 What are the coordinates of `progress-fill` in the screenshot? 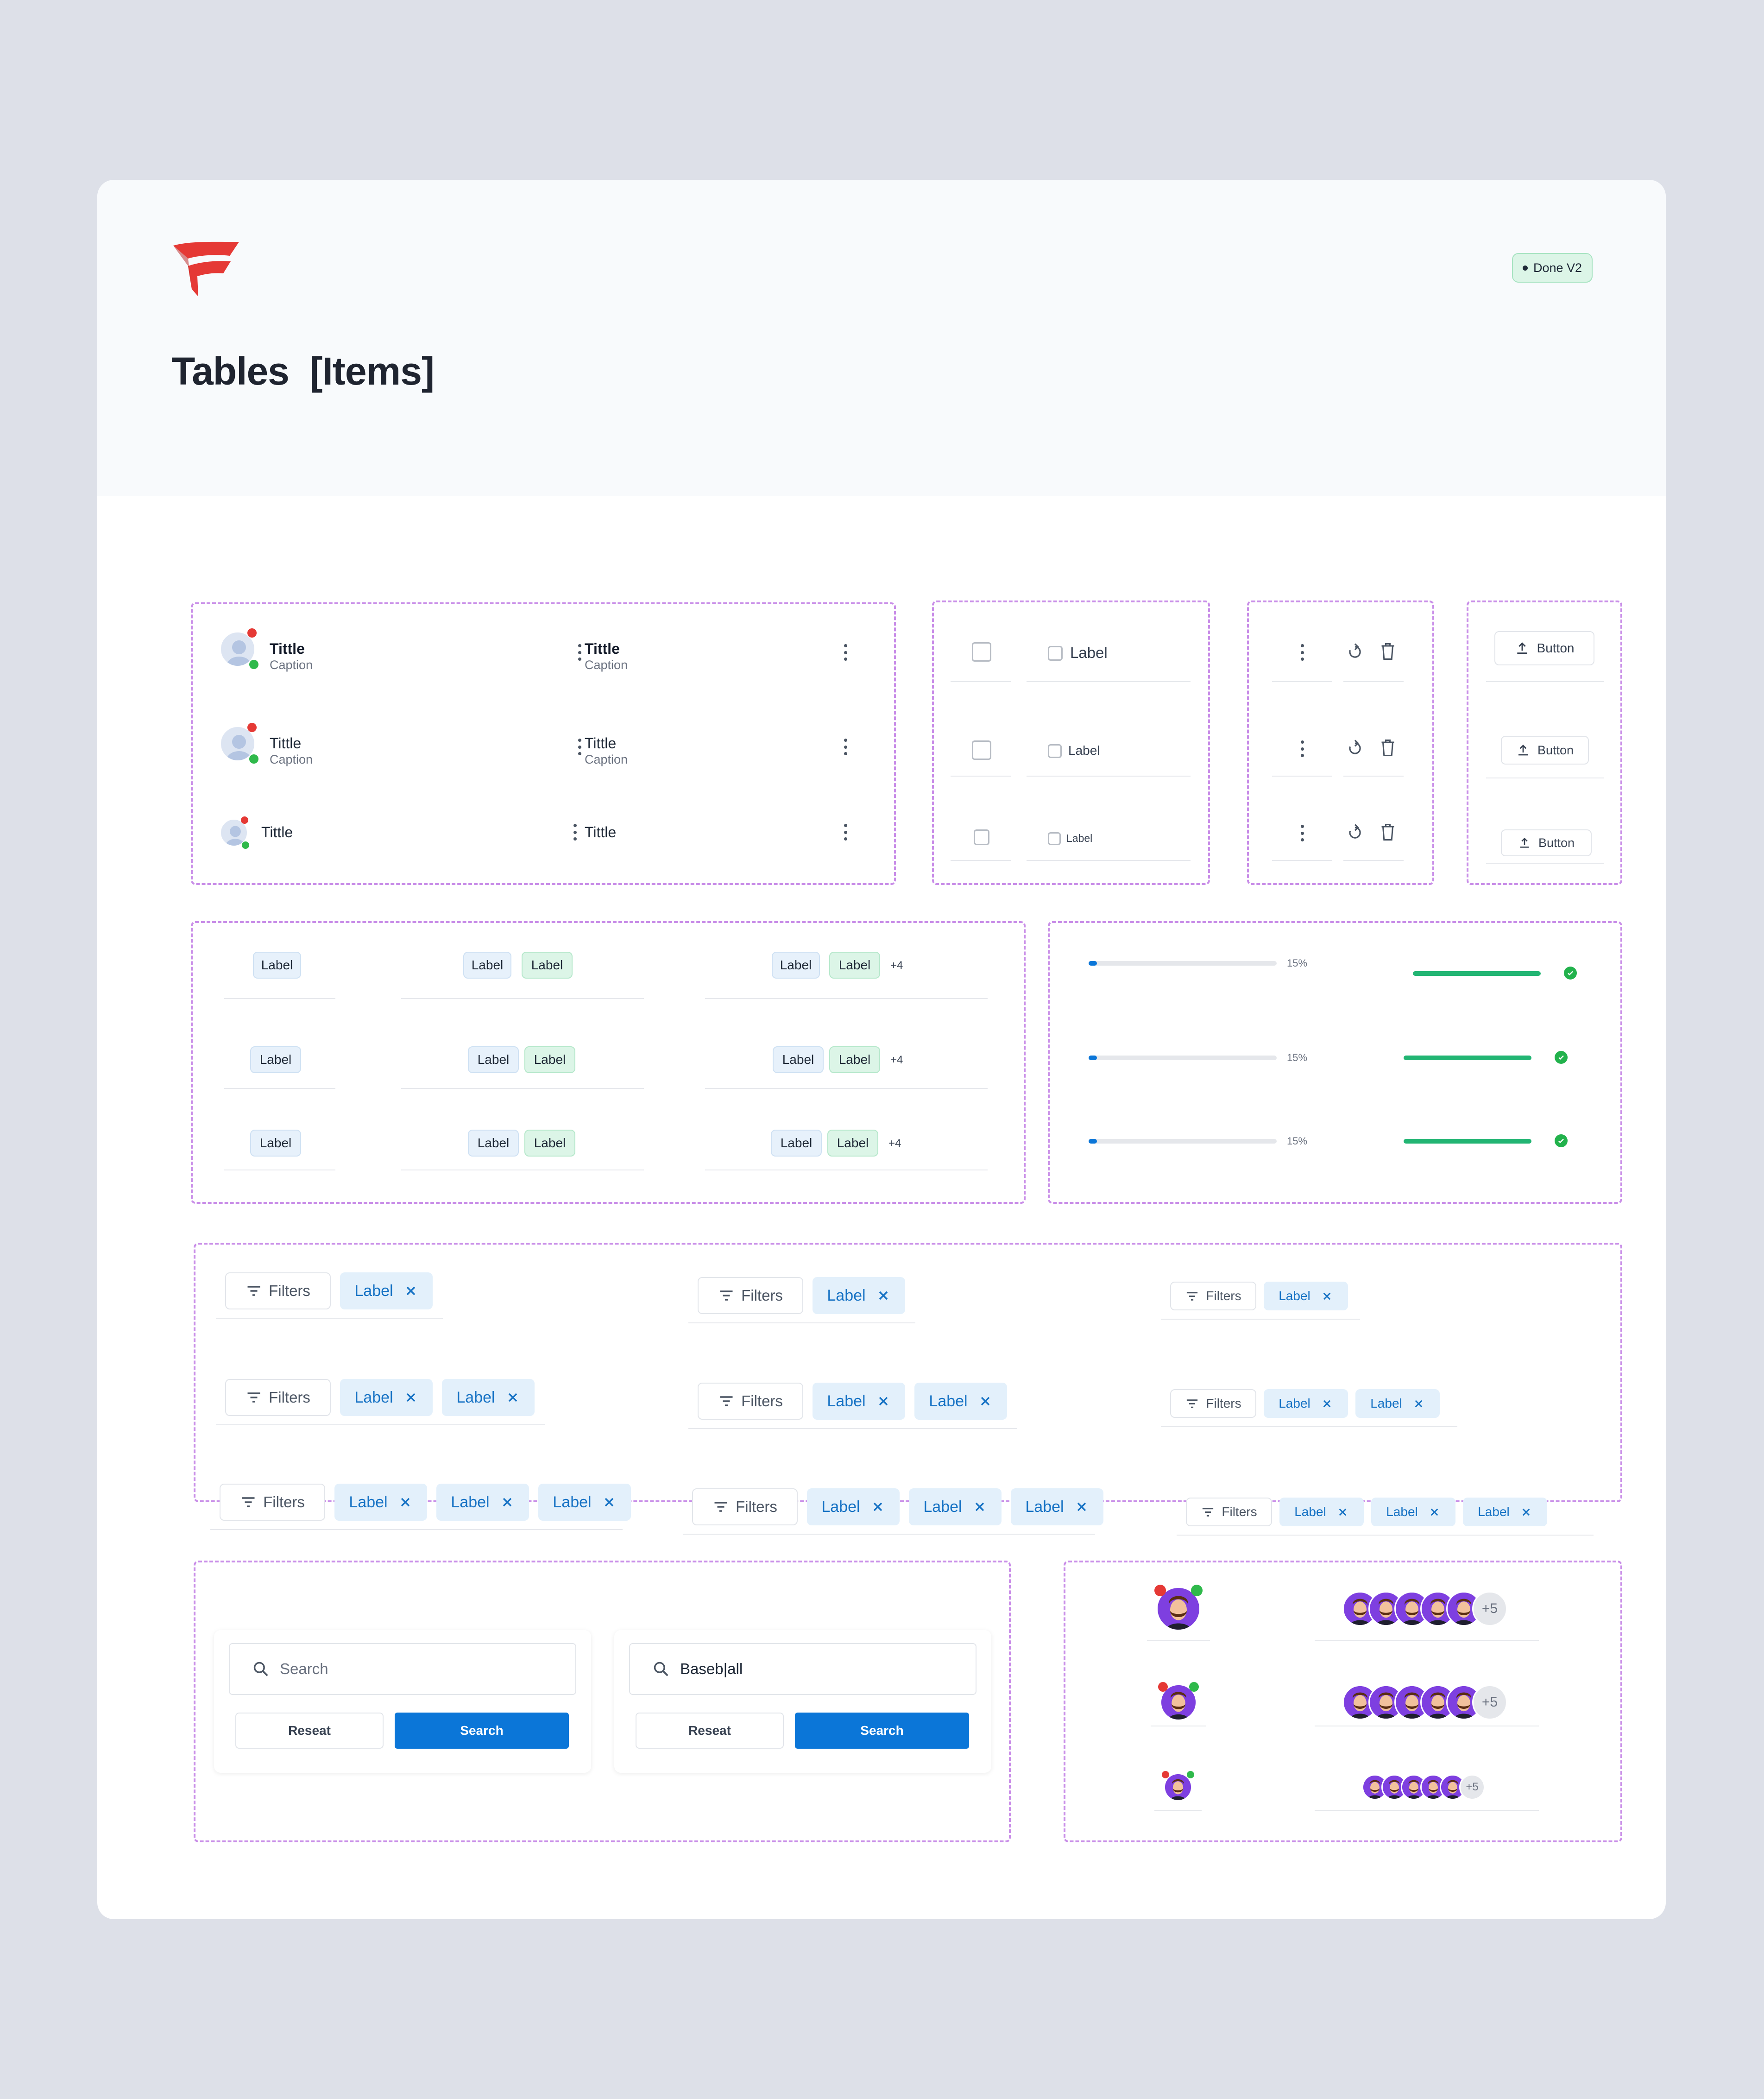 It's located at (1093, 963).